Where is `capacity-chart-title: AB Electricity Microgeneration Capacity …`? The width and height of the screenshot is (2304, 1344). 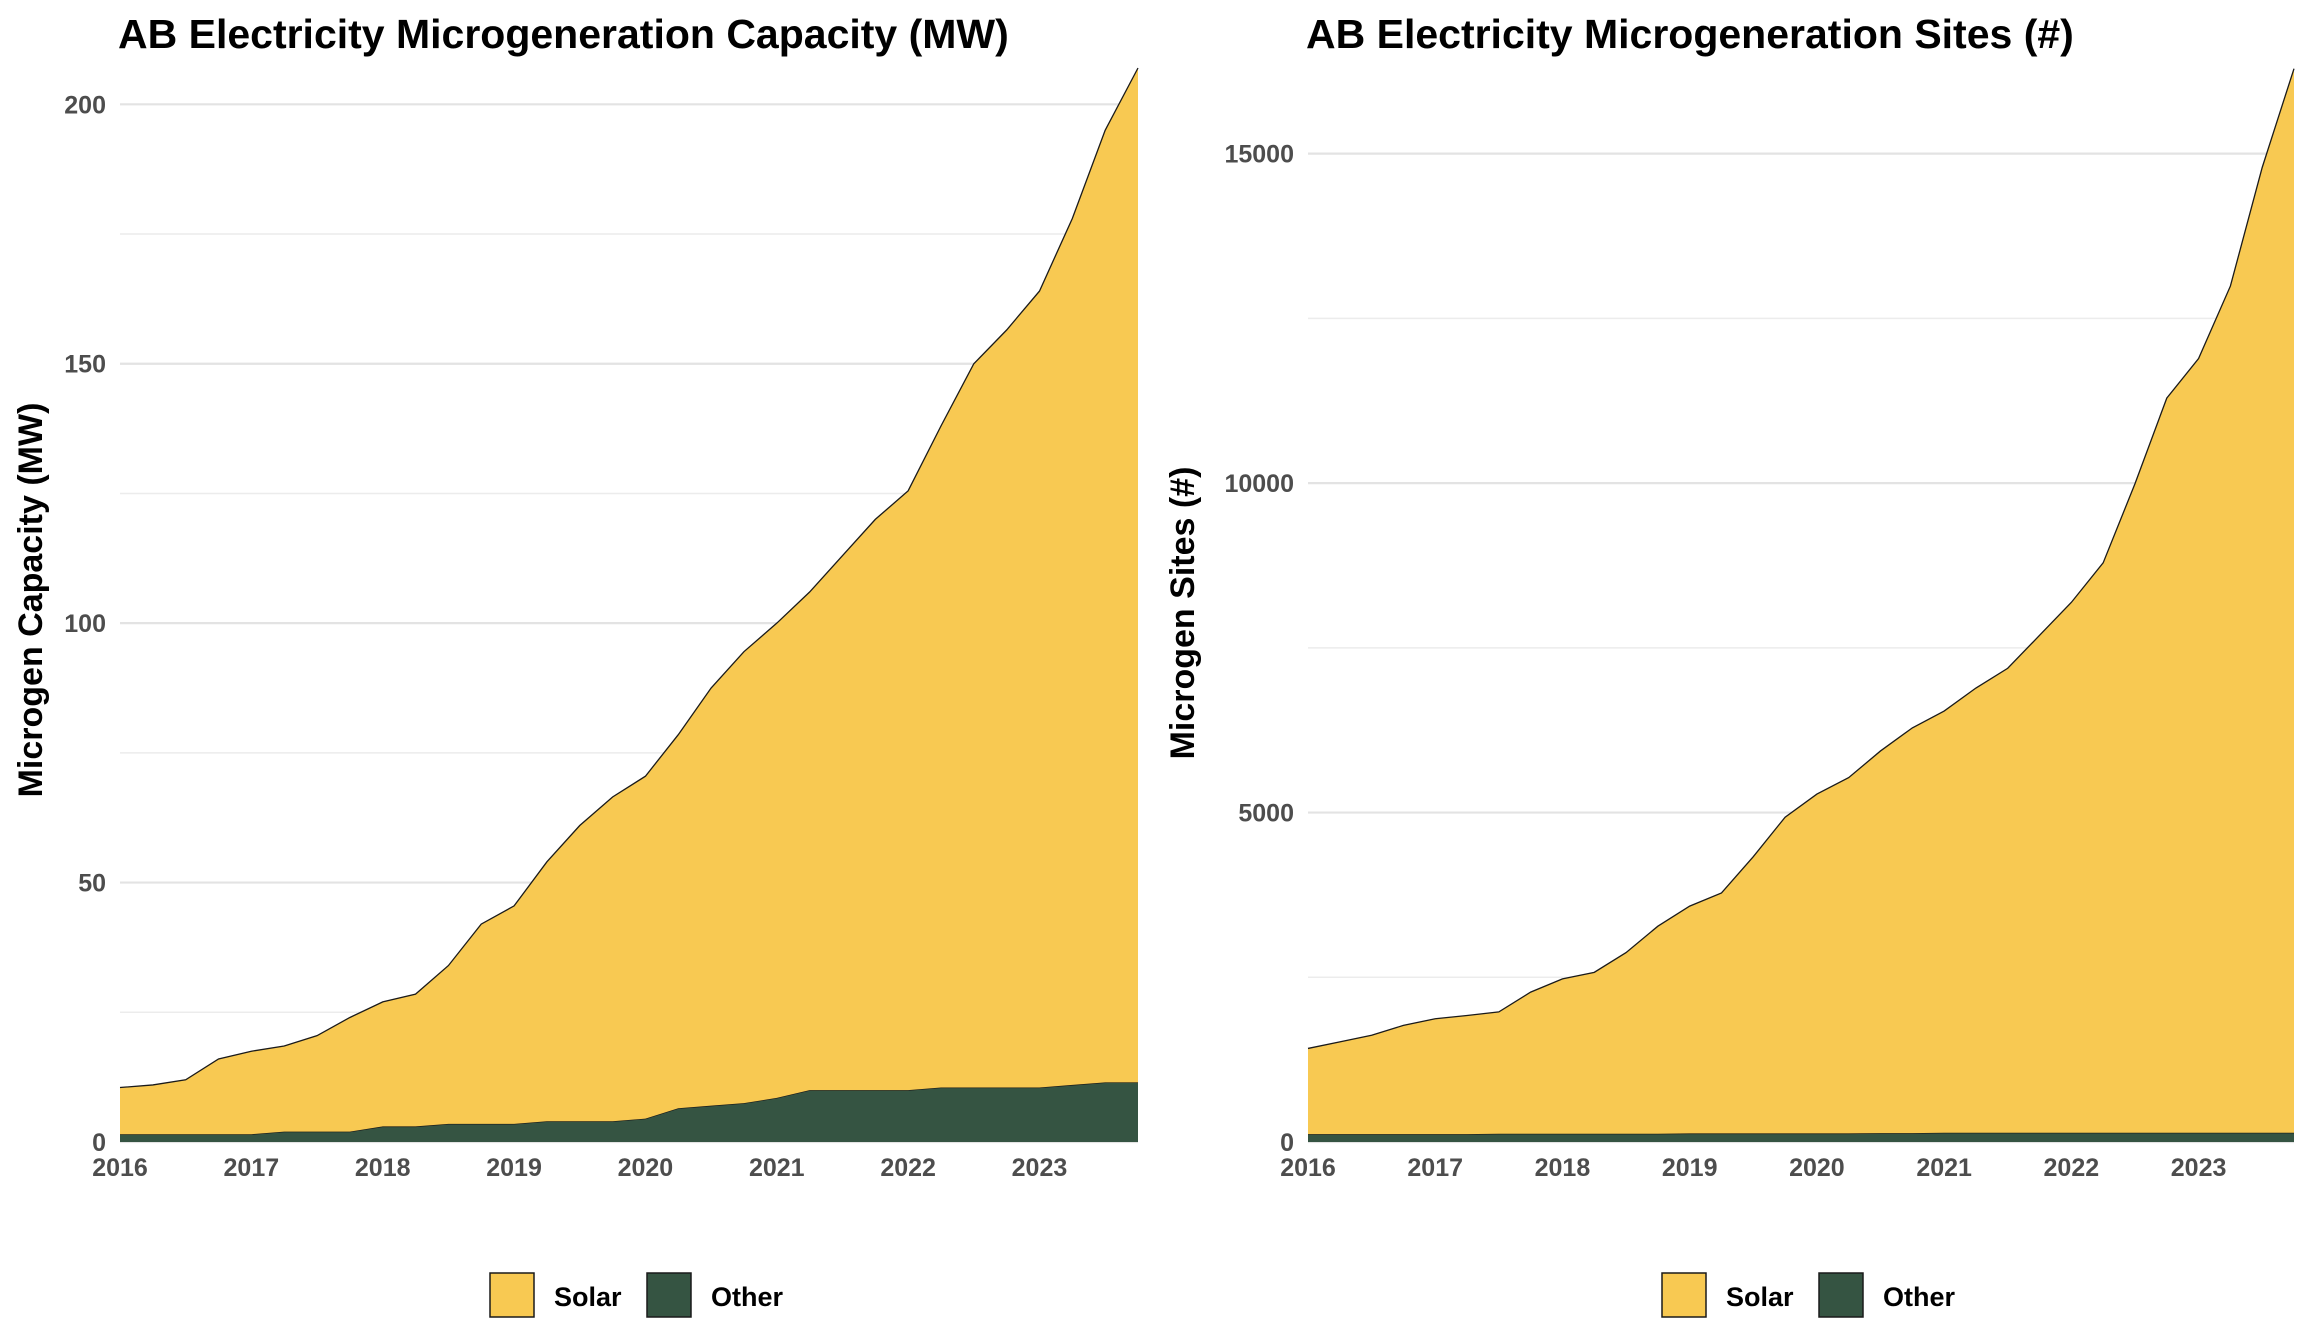
capacity-chart-title: AB Electricity Microgeneration Capacity … is located at coordinates (563, 34).